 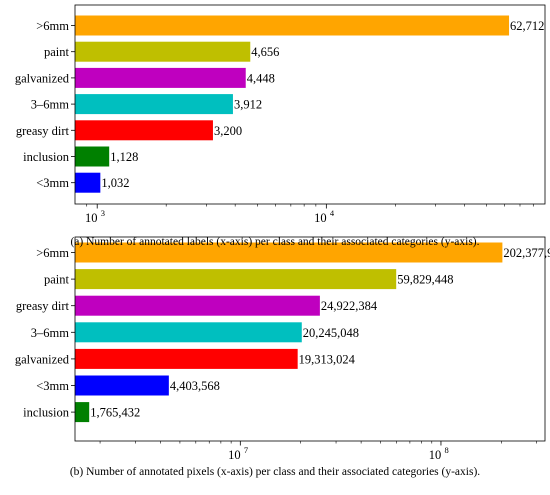 What do you see at coordinates (332, 213) in the screenshot?
I see `x-tick-exponent: 4` at bounding box center [332, 213].